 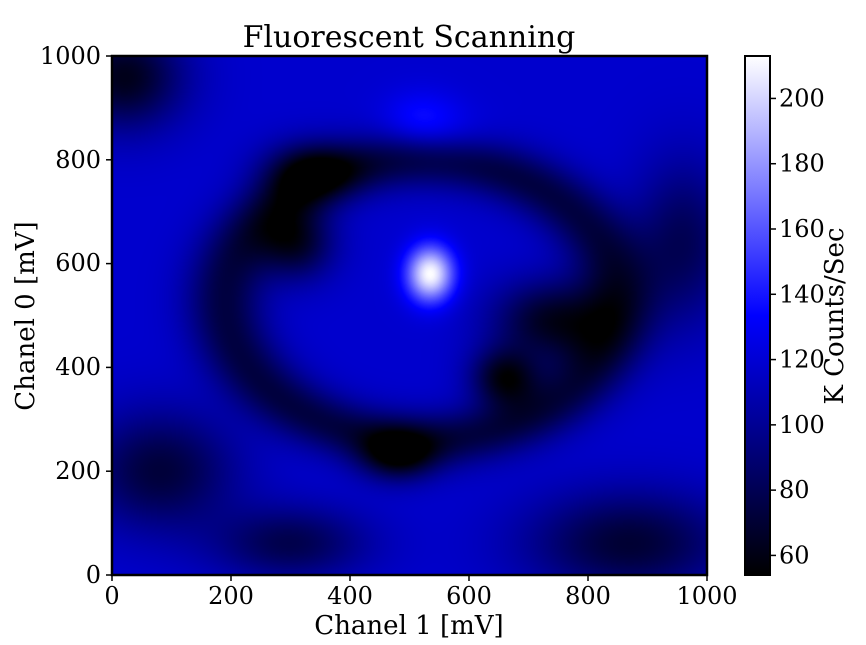 I want to click on colorbar-tick-label: 80, so click(x=794, y=490).